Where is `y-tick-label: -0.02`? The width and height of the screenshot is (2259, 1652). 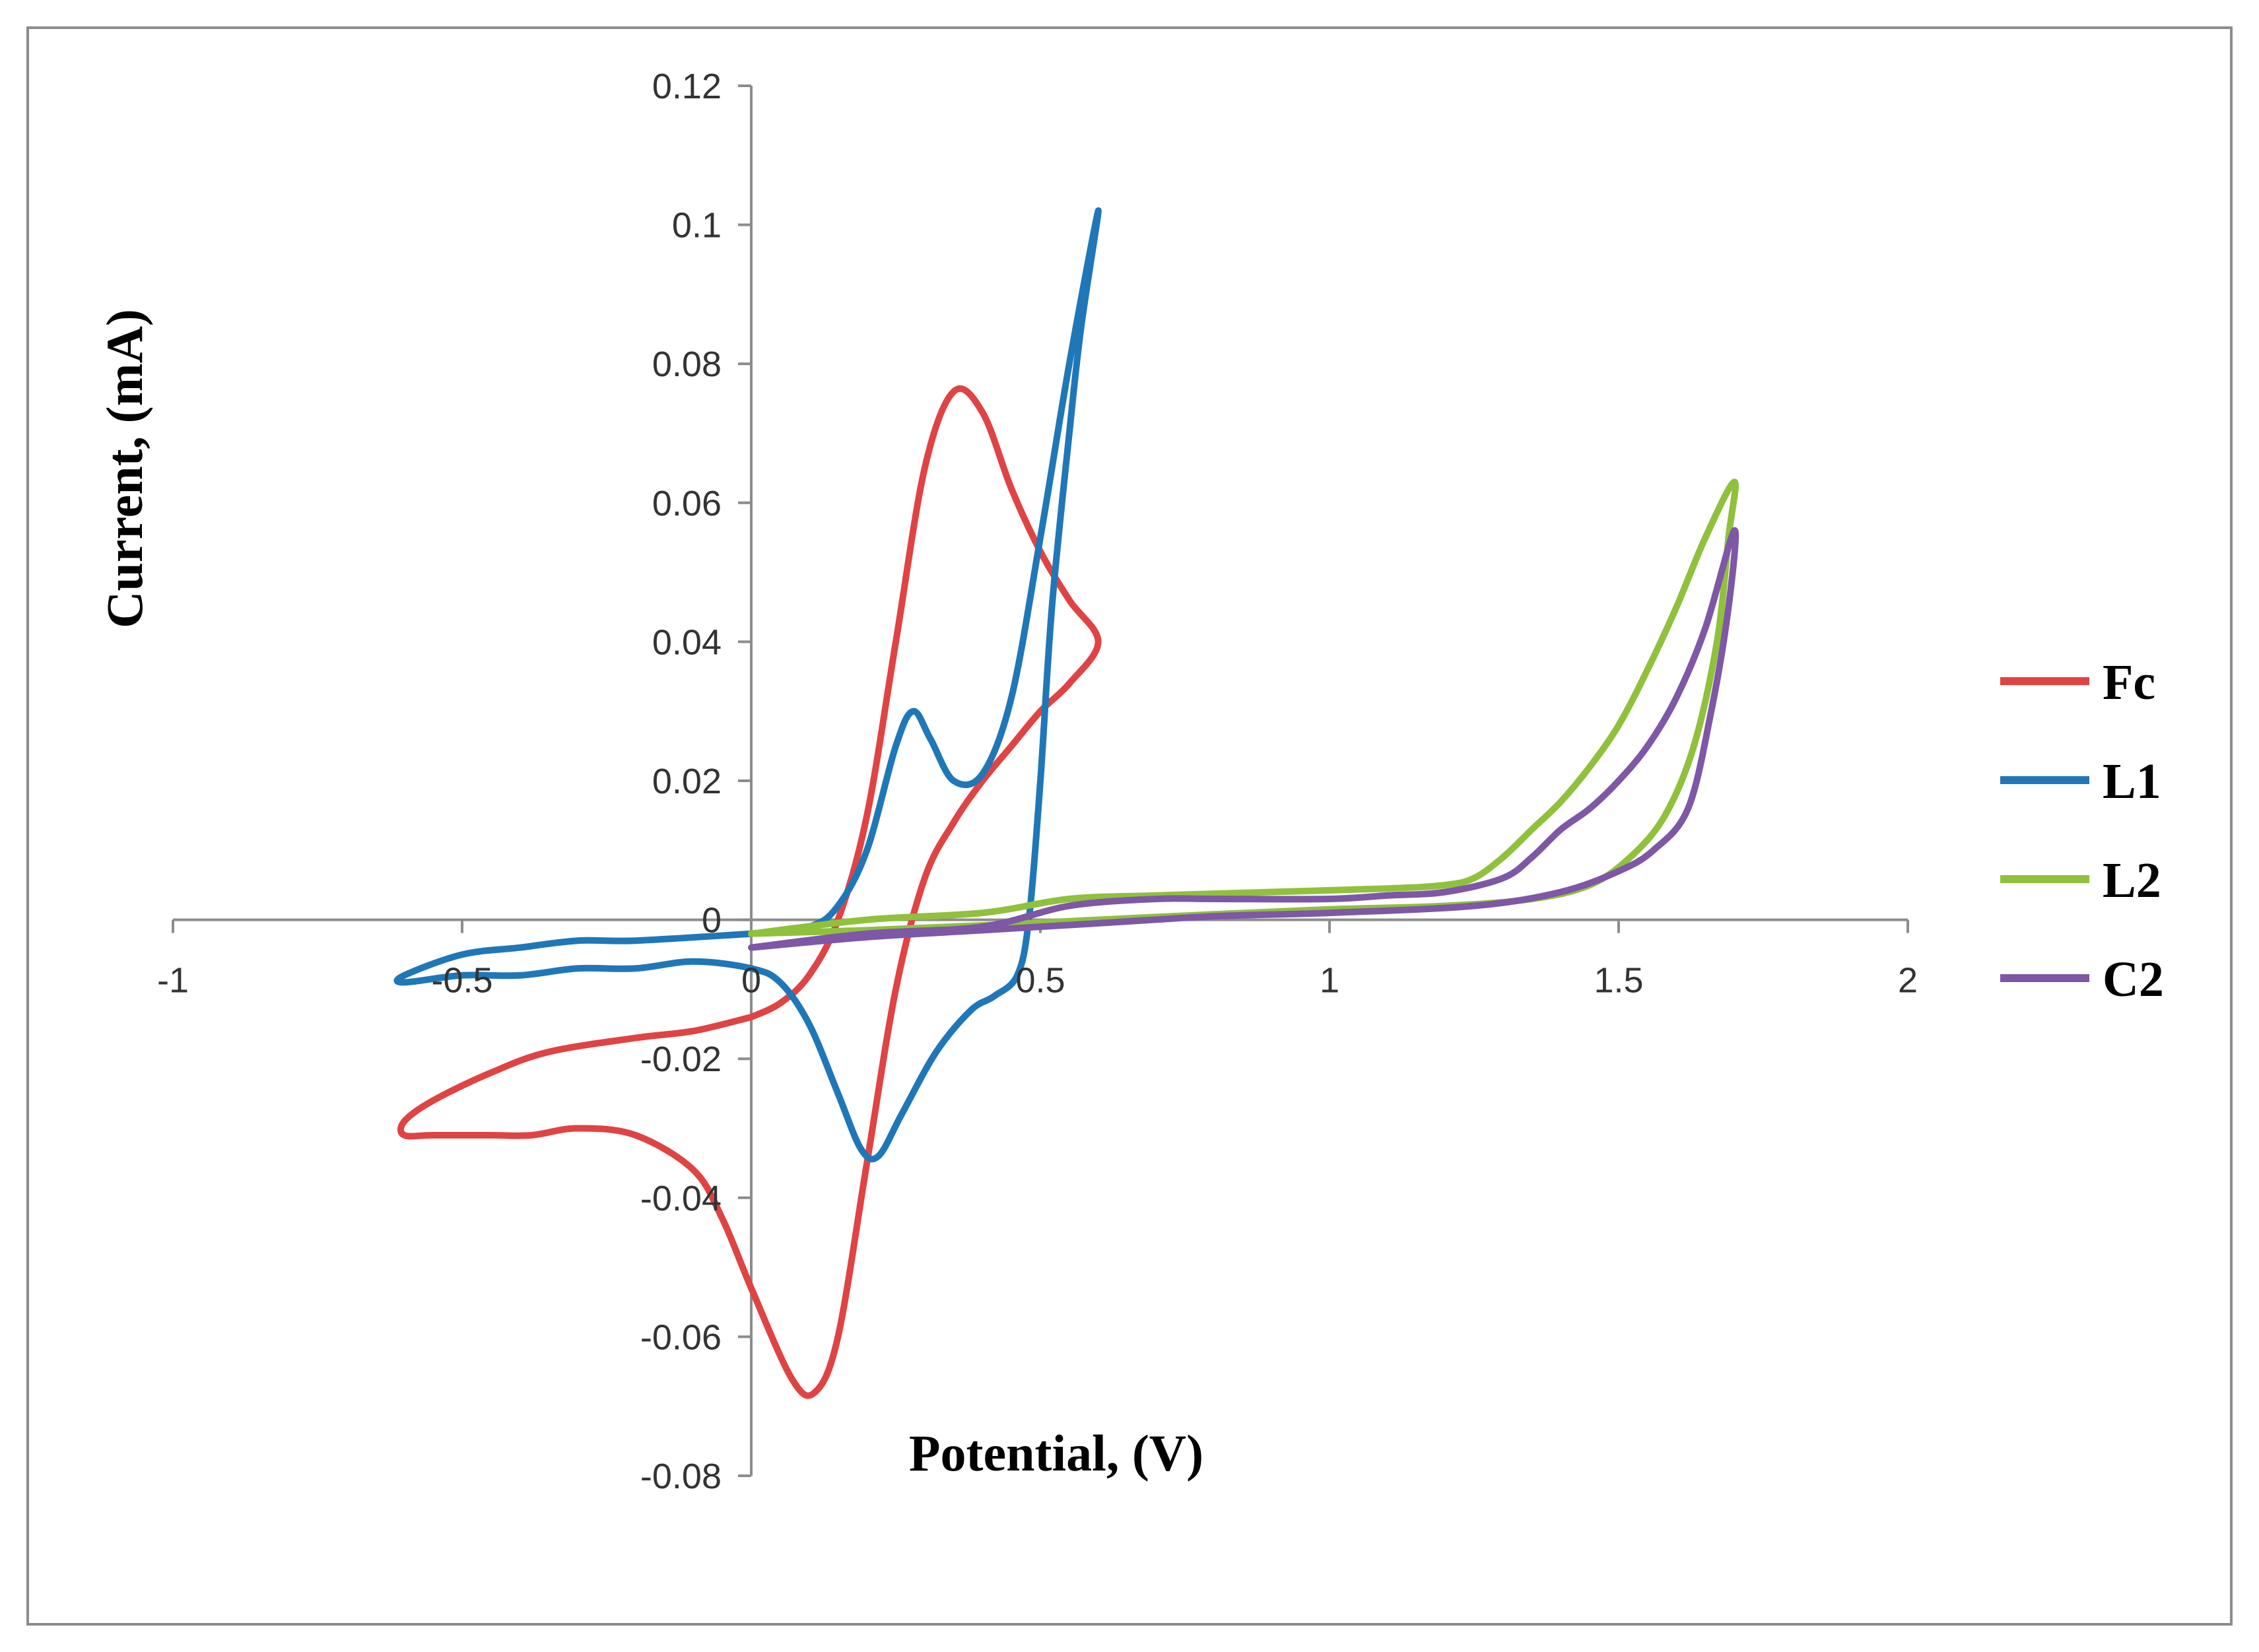 y-tick-label: -0.02 is located at coordinates (681, 1059).